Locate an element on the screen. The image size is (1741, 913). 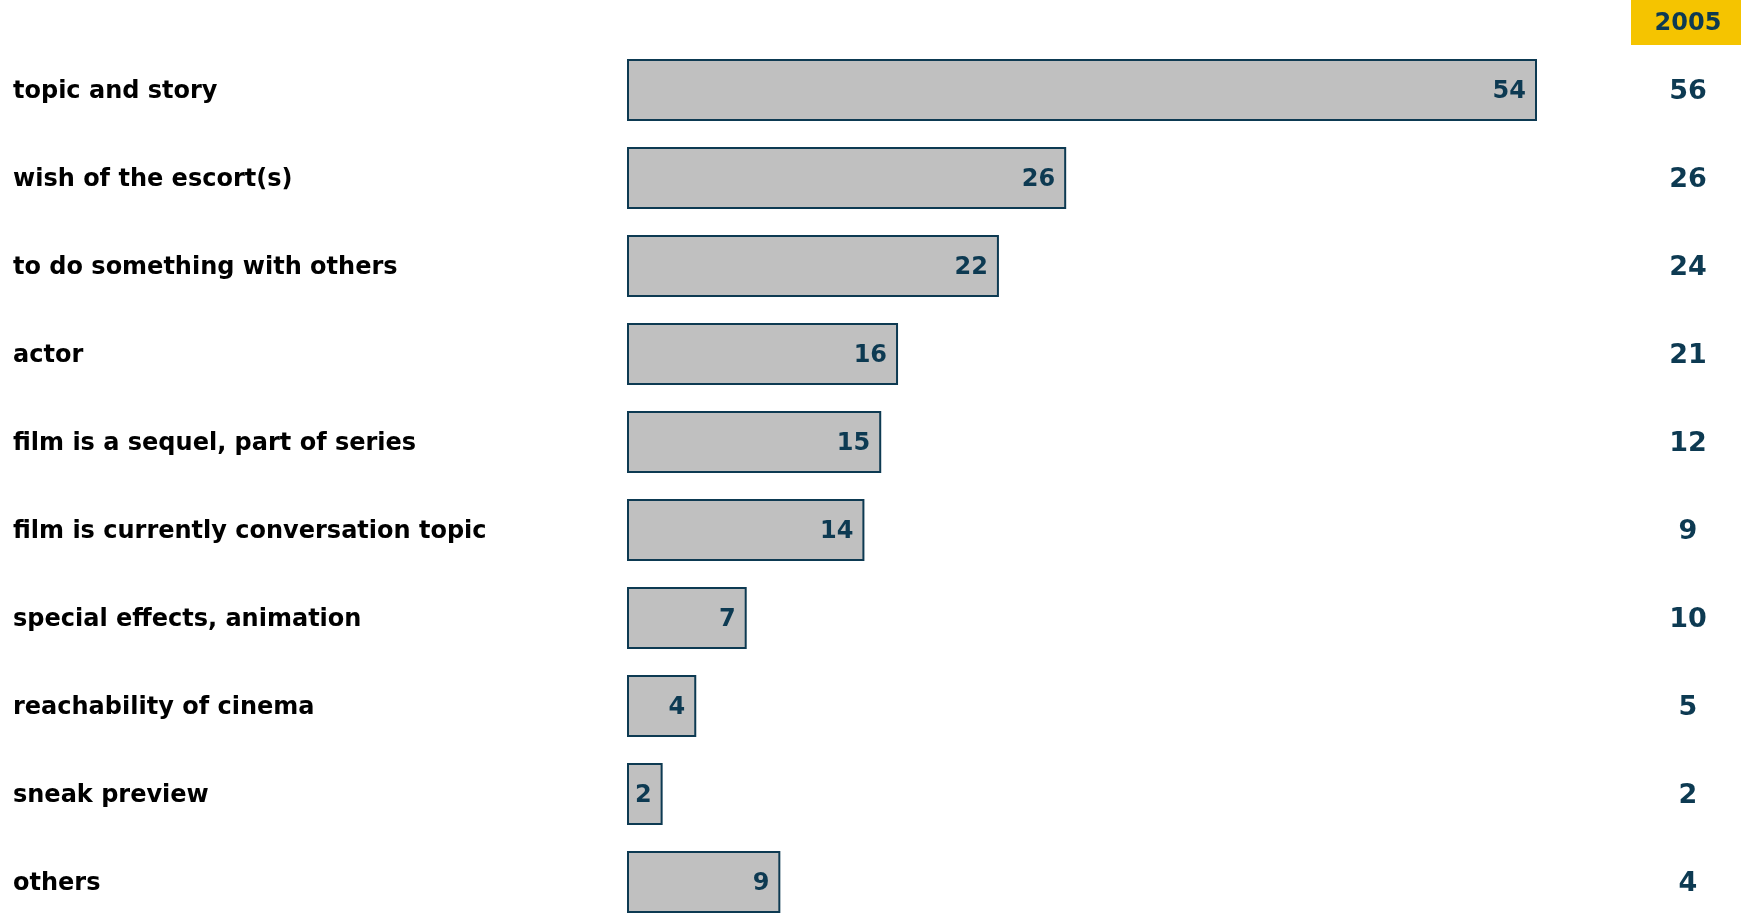
data-label: 2 is located at coordinates (643, 794).